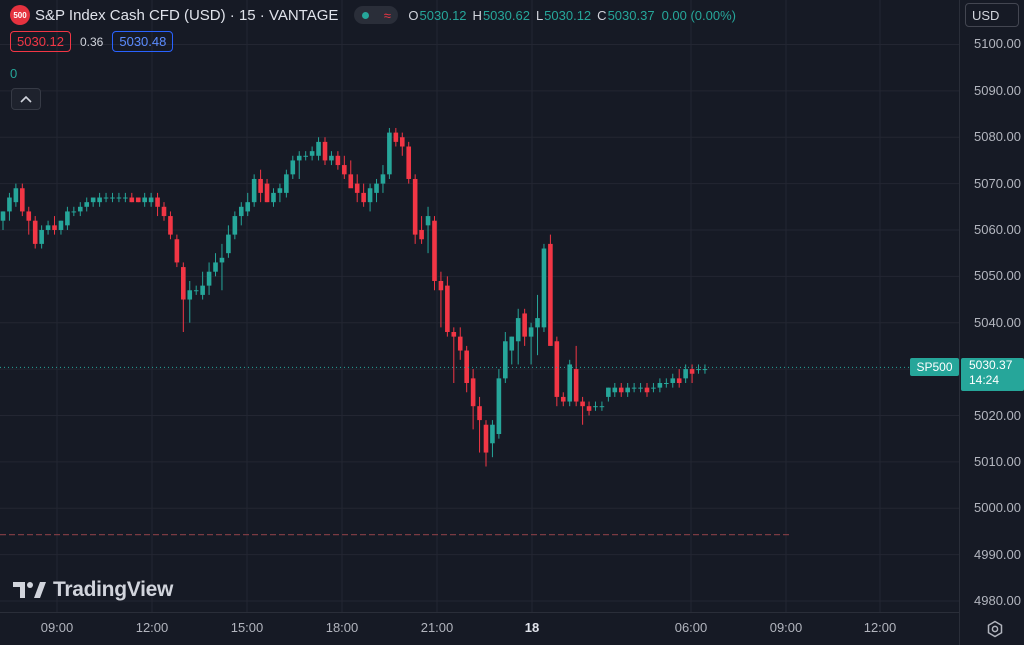  What do you see at coordinates (92, 41) in the screenshot?
I see `spread-value: 0.36` at bounding box center [92, 41].